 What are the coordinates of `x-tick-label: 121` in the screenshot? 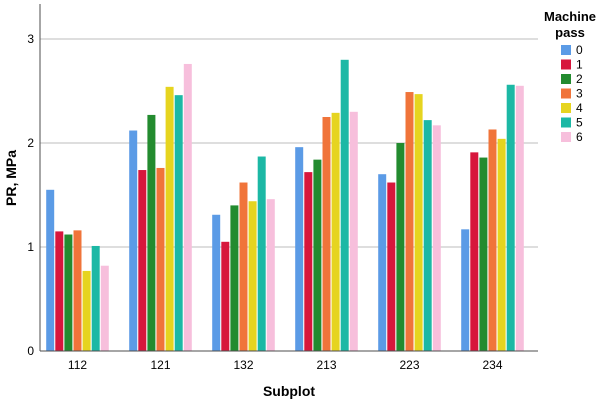 It's located at (160, 365).